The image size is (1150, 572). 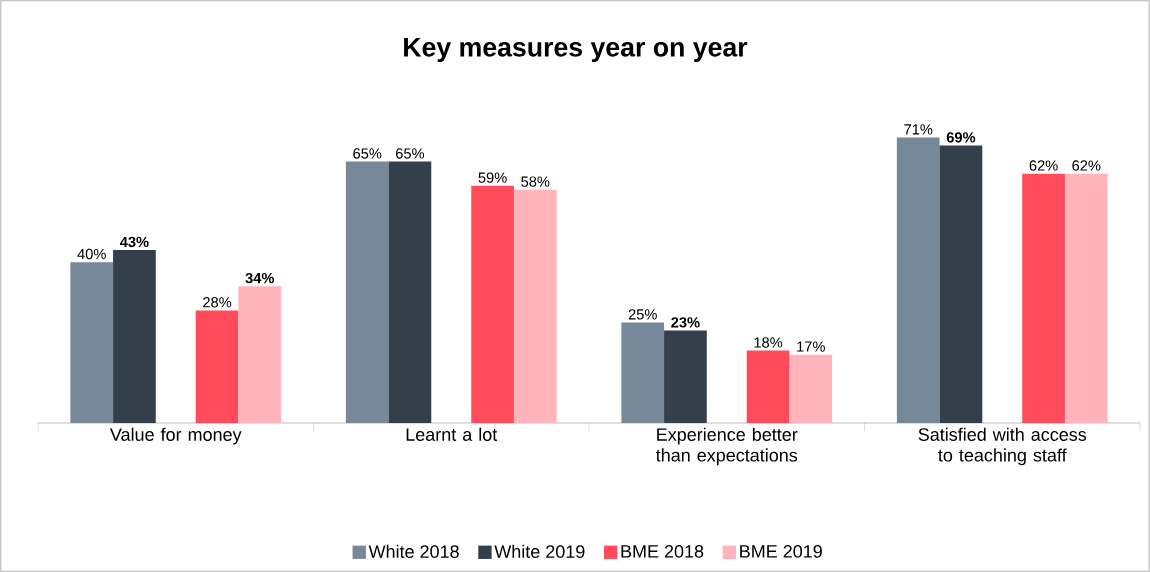 What do you see at coordinates (535, 181) in the screenshot?
I see `data-label: 58%` at bounding box center [535, 181].